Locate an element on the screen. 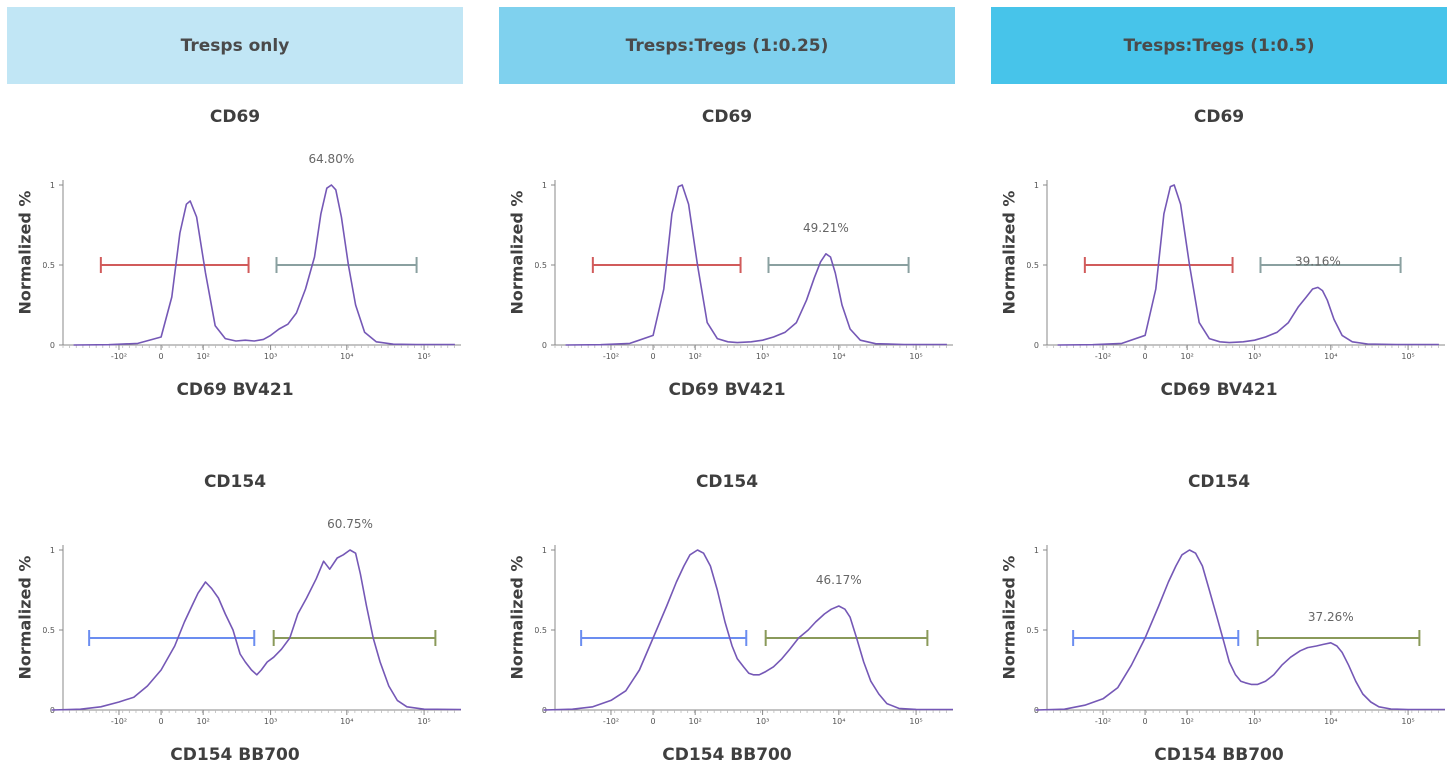  histogram-plot: 0 0.5 1 -10² 0 10² 10³ 10⁴ 10⁵ 39.16% is located at coordinates (1236, 270).